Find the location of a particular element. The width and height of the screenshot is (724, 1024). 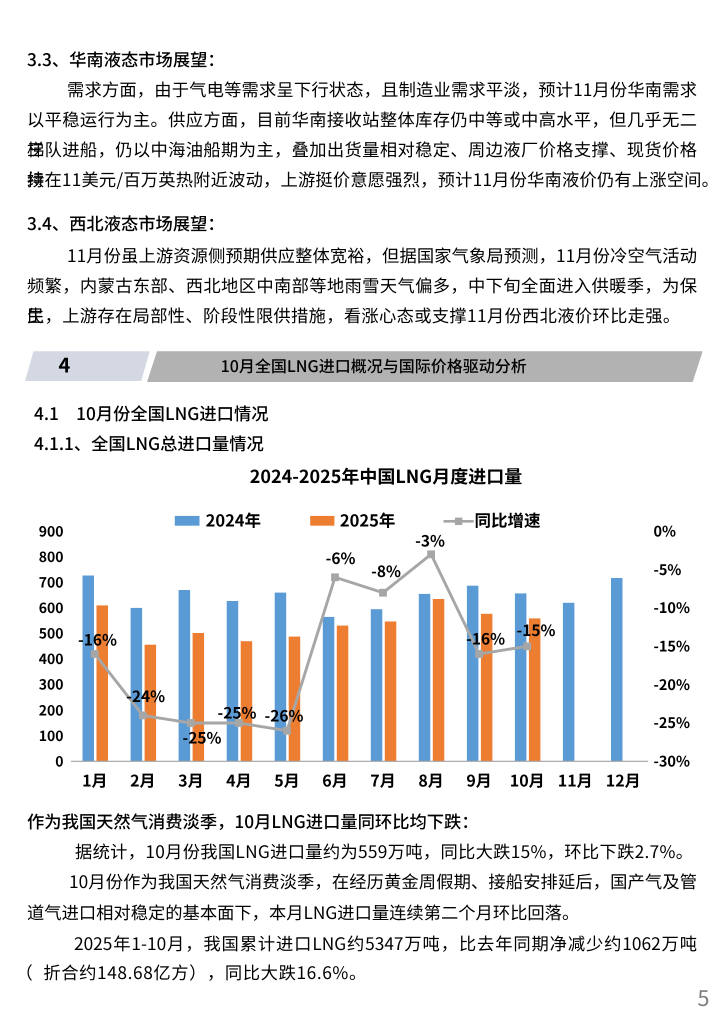

svg-text: 同比增速 is located at coordinates (508, 520).